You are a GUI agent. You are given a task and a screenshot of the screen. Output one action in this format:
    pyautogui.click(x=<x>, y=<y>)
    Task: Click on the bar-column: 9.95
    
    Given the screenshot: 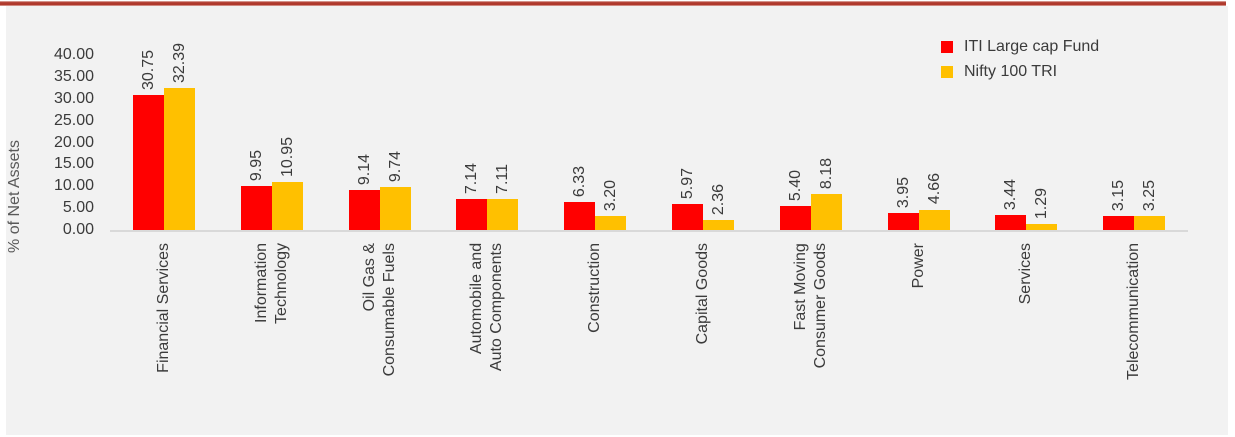 What is the action you would take?
    pyautogui.click(x=256, y=190)
    